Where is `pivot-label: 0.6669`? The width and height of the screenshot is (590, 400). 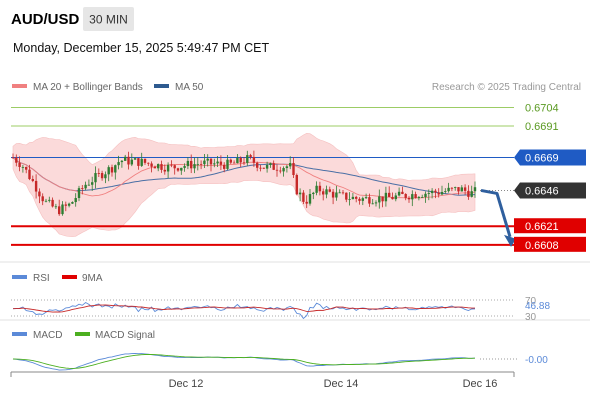 pivot-label: 0.6669 is located at coordinates (542, 159).